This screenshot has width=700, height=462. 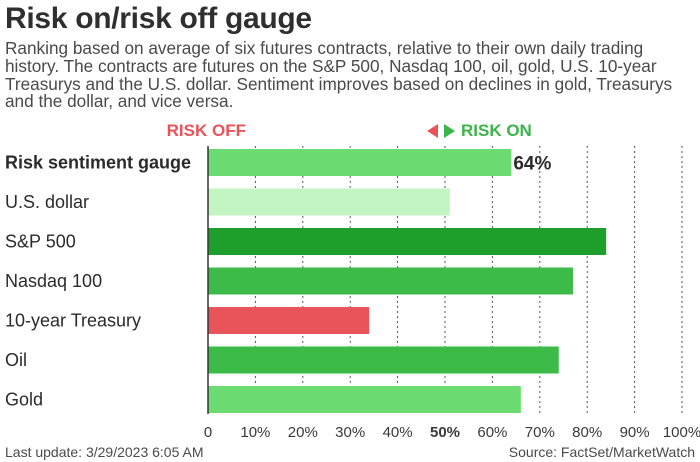 I want to click on category-label: Gold, so click(x=24, y=400).